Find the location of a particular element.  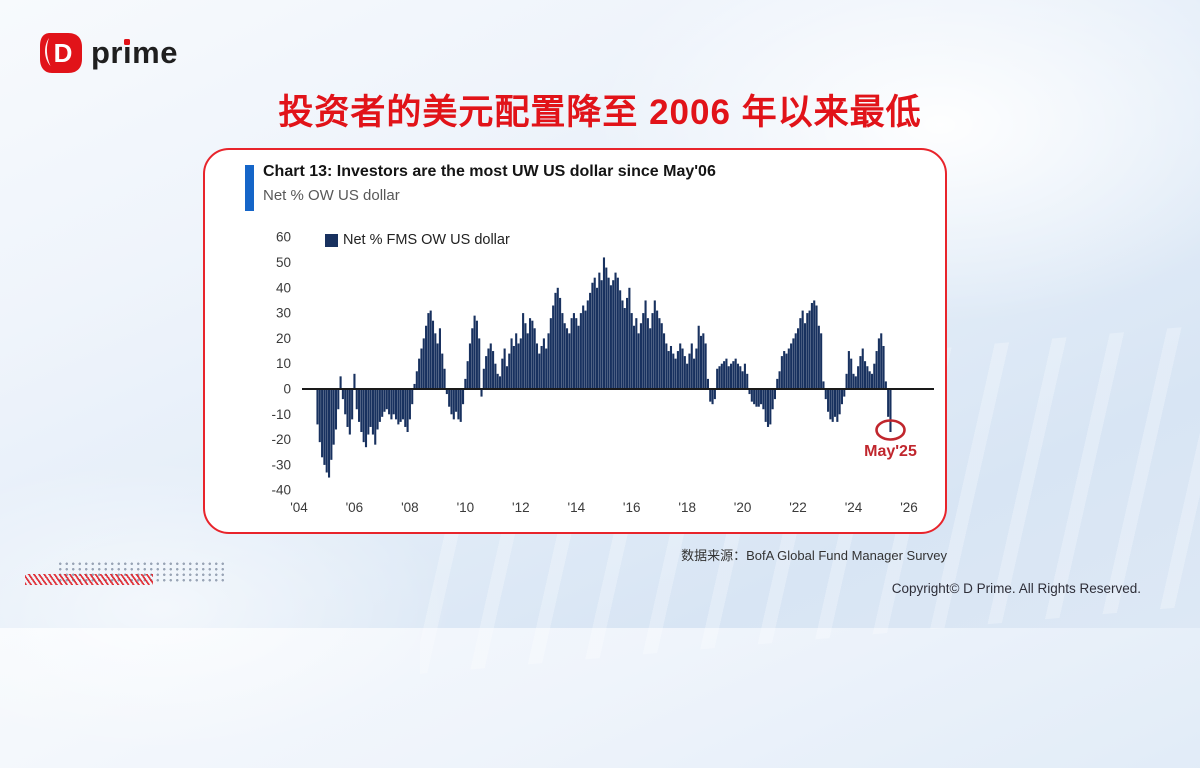

x-tick-label: '04 is located at coordinates (299, 507).